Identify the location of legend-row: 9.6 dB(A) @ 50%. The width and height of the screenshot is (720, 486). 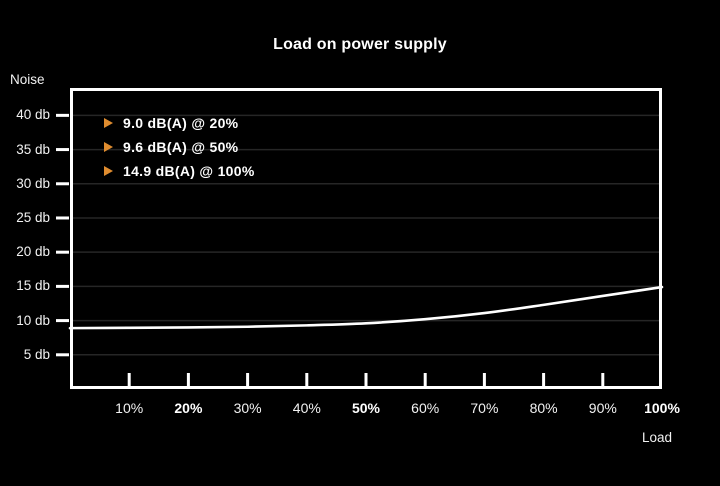
(179, 147).